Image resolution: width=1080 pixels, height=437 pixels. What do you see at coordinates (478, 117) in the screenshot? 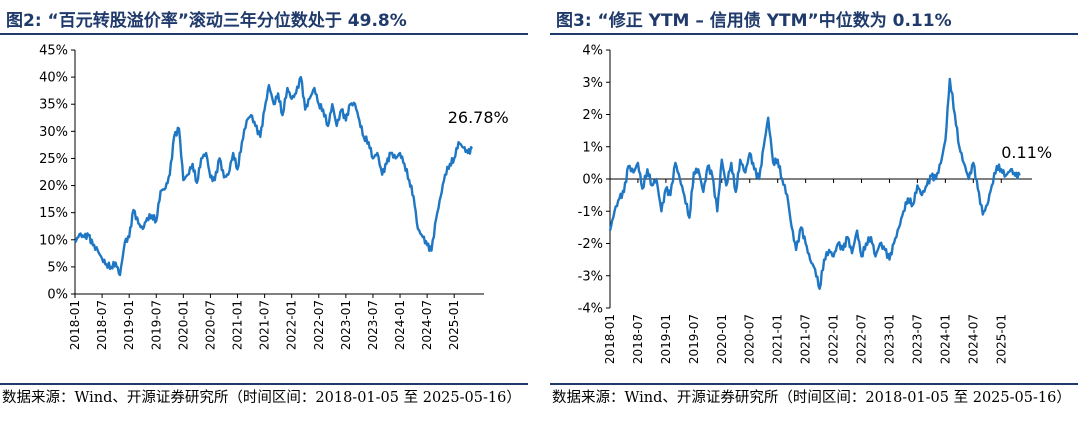
I see `value-annotation: 26.78%` at bounding box center [478, 117].